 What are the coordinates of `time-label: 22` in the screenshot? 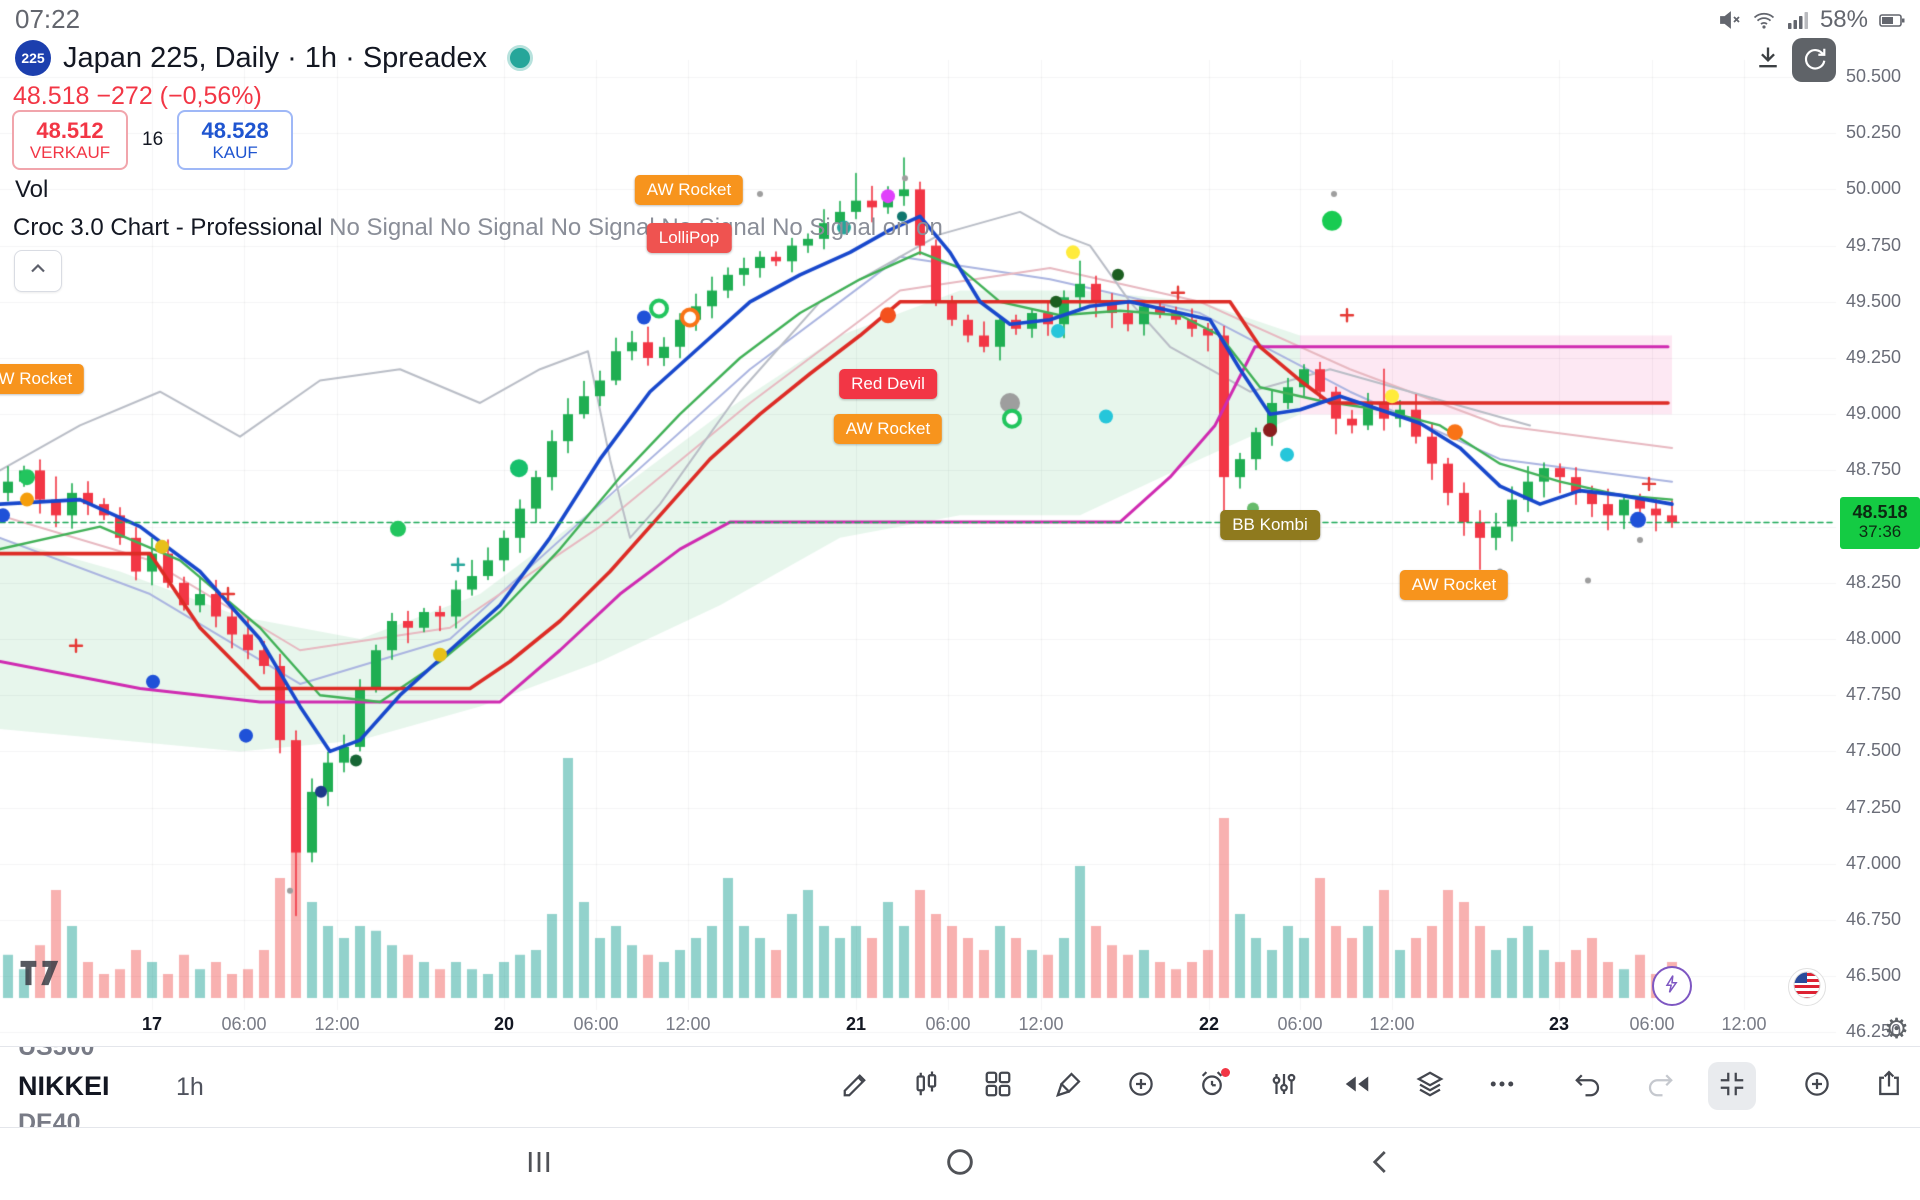 It's located at (1209, 1024).